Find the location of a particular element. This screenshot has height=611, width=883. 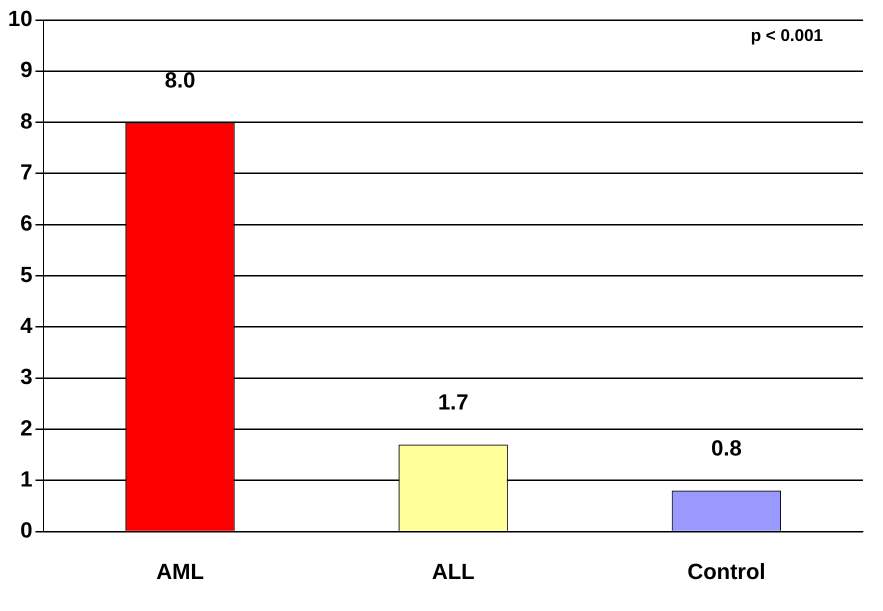

y-tick-label: 5 is located at coordinates (26, 274).